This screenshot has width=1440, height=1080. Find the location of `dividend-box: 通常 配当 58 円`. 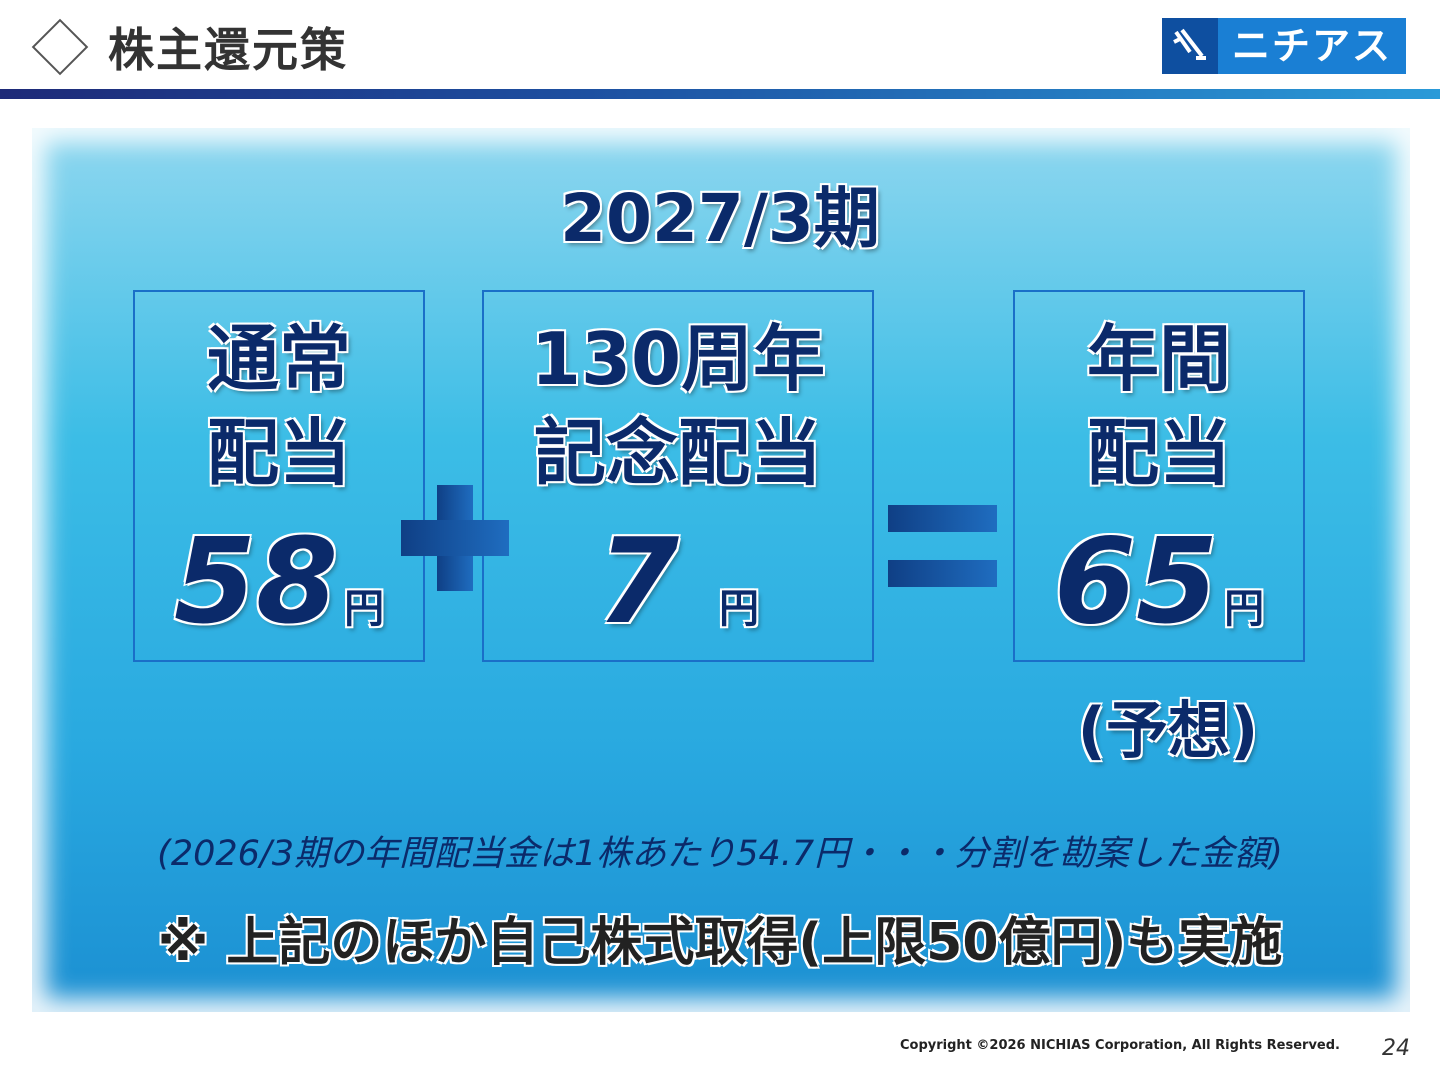

dividend-box: 通常 配当 58 円 is located at coordinates (279, 476).